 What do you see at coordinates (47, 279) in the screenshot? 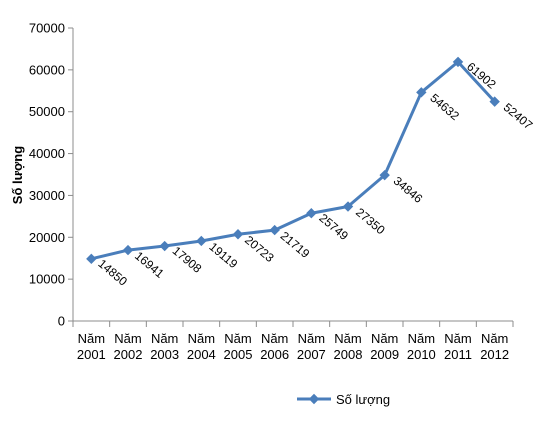
I see `y-tick-label: 10000` at bounding box center [47, 279].